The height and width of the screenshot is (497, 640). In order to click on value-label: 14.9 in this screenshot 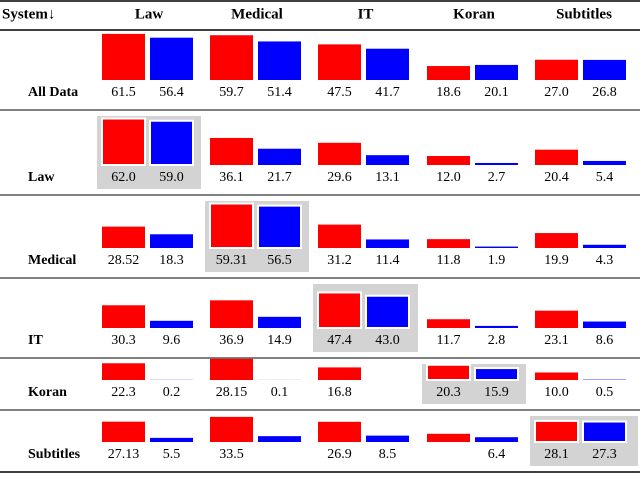, I will do `click(279, 340)`.